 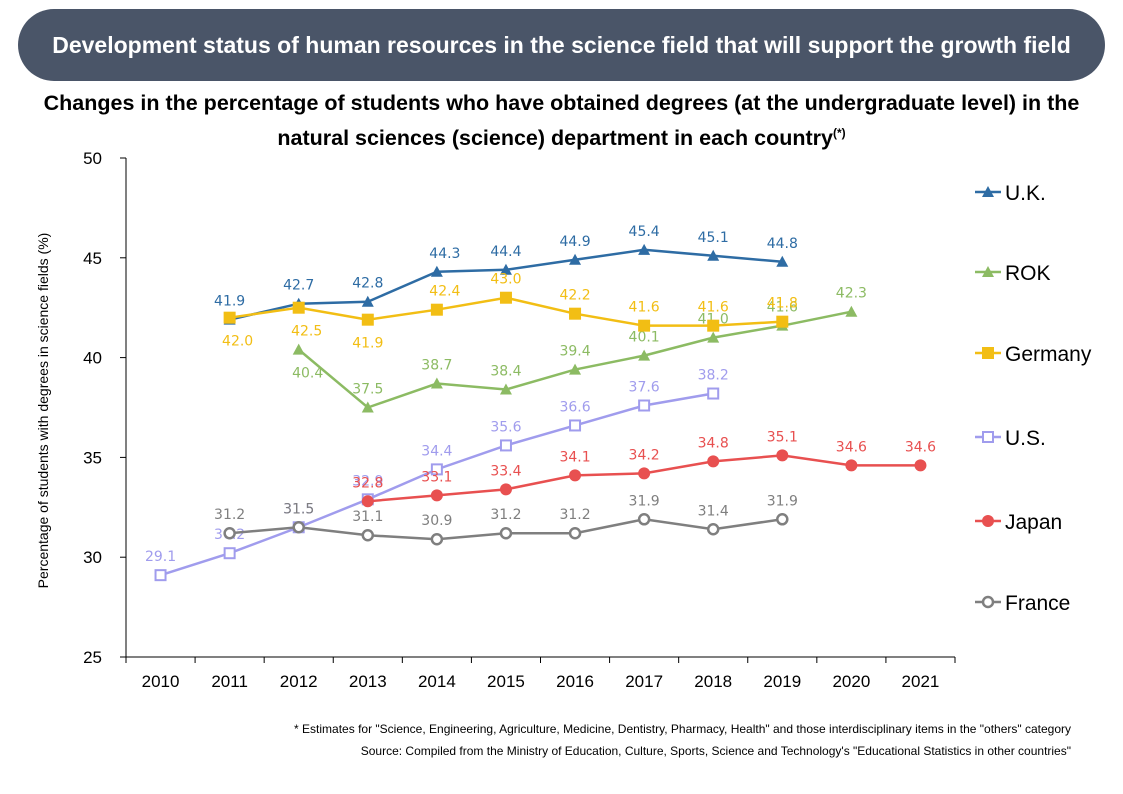 What do you see at coordinates (644, 455) in the screenshot?
I see `data-label: 34.2` at bounding box center [644, 455].